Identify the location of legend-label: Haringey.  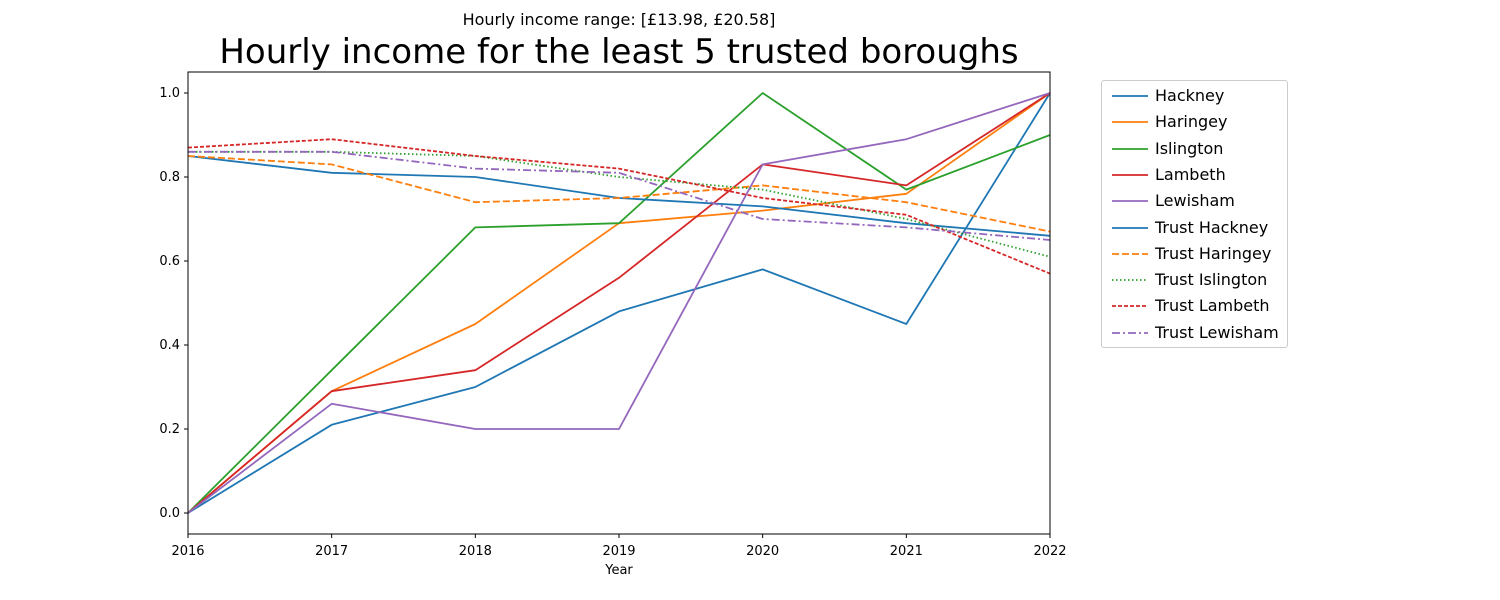
(1191, 122).